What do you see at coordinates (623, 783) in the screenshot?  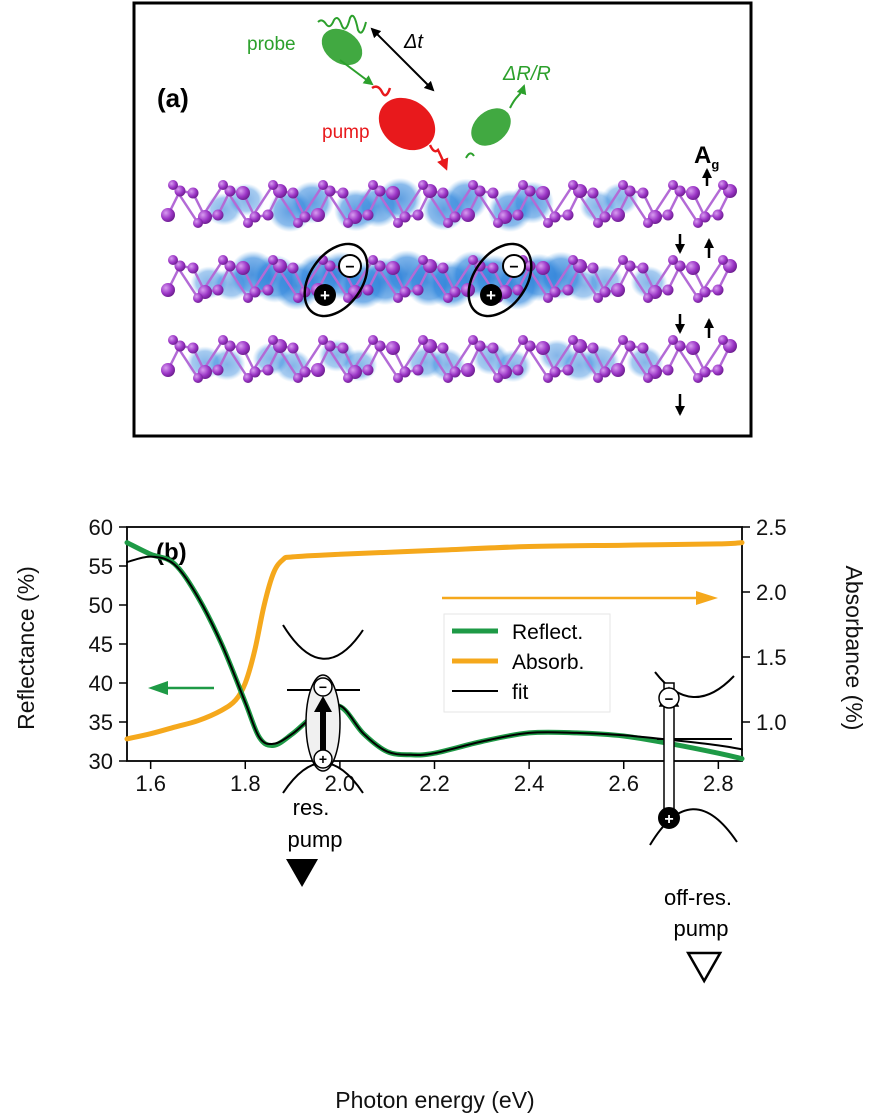 I see `x-tick-label: 2.6` at bounding box center [623, 783].